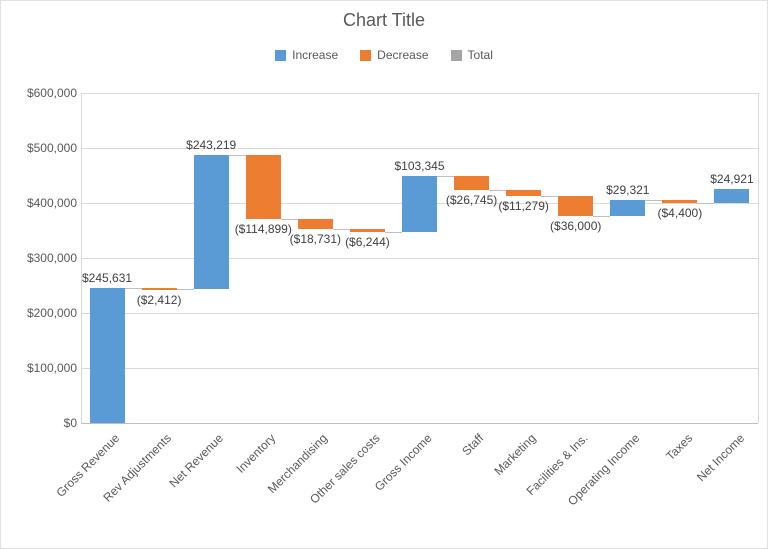 The height and width of the screenshot is (549, 768). I want to click on plot-border-left, so click(81, 258).